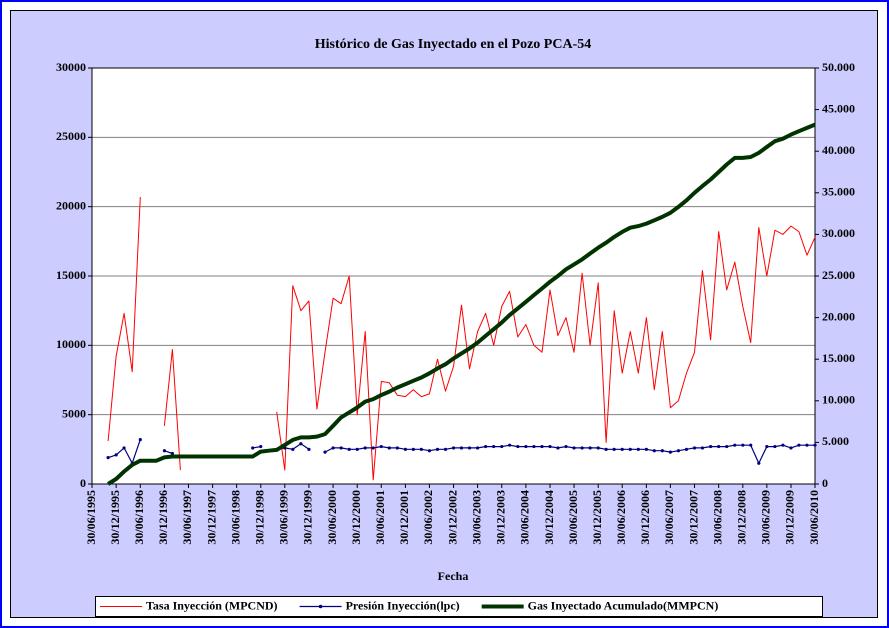  Describe the element at coordinates (71, 67) in the screenshot. I see `y-tick-label: 30000` at that location.